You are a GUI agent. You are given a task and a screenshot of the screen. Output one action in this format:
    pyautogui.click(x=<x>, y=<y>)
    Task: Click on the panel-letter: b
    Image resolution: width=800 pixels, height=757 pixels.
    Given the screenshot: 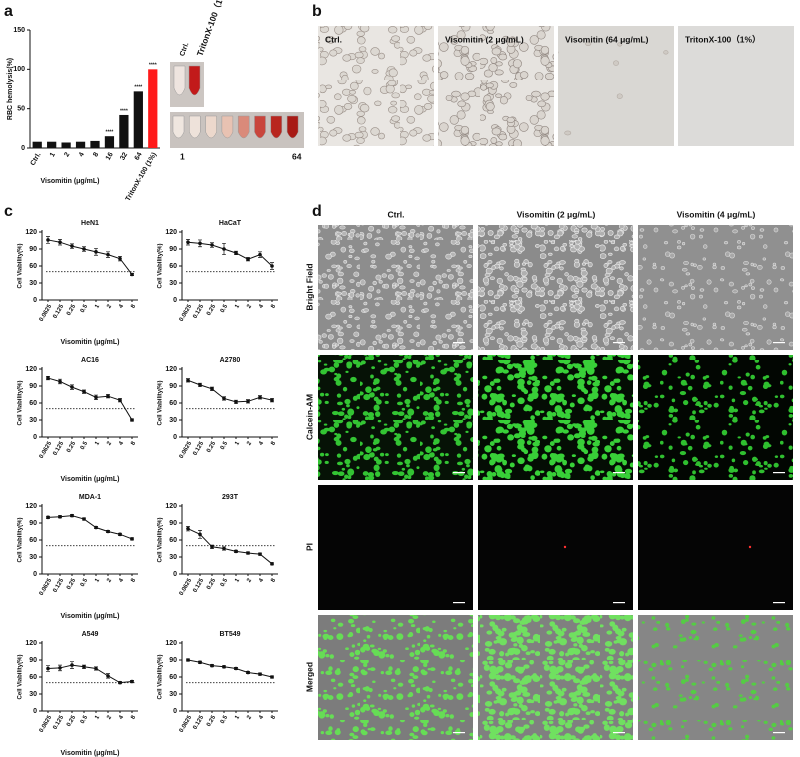 What is the action you would take?
    pyautogui.click(x=317, y=11)
    